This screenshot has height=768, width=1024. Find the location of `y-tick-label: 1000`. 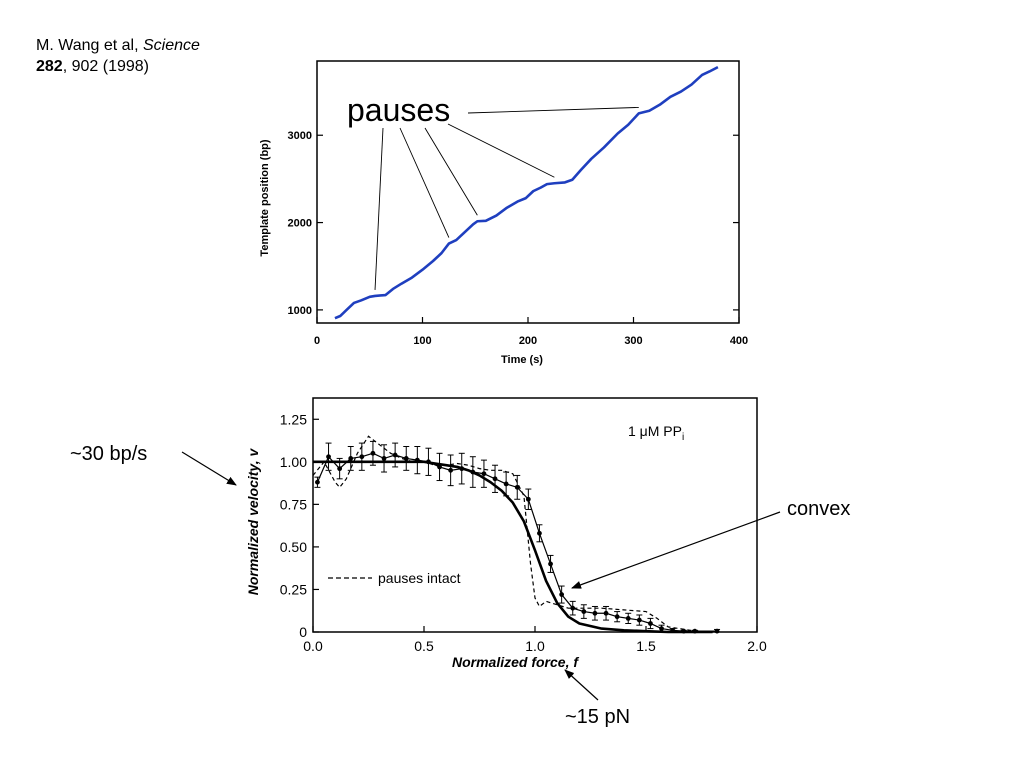

y-tick-label: 1000 is located at coordinates (300, 311).